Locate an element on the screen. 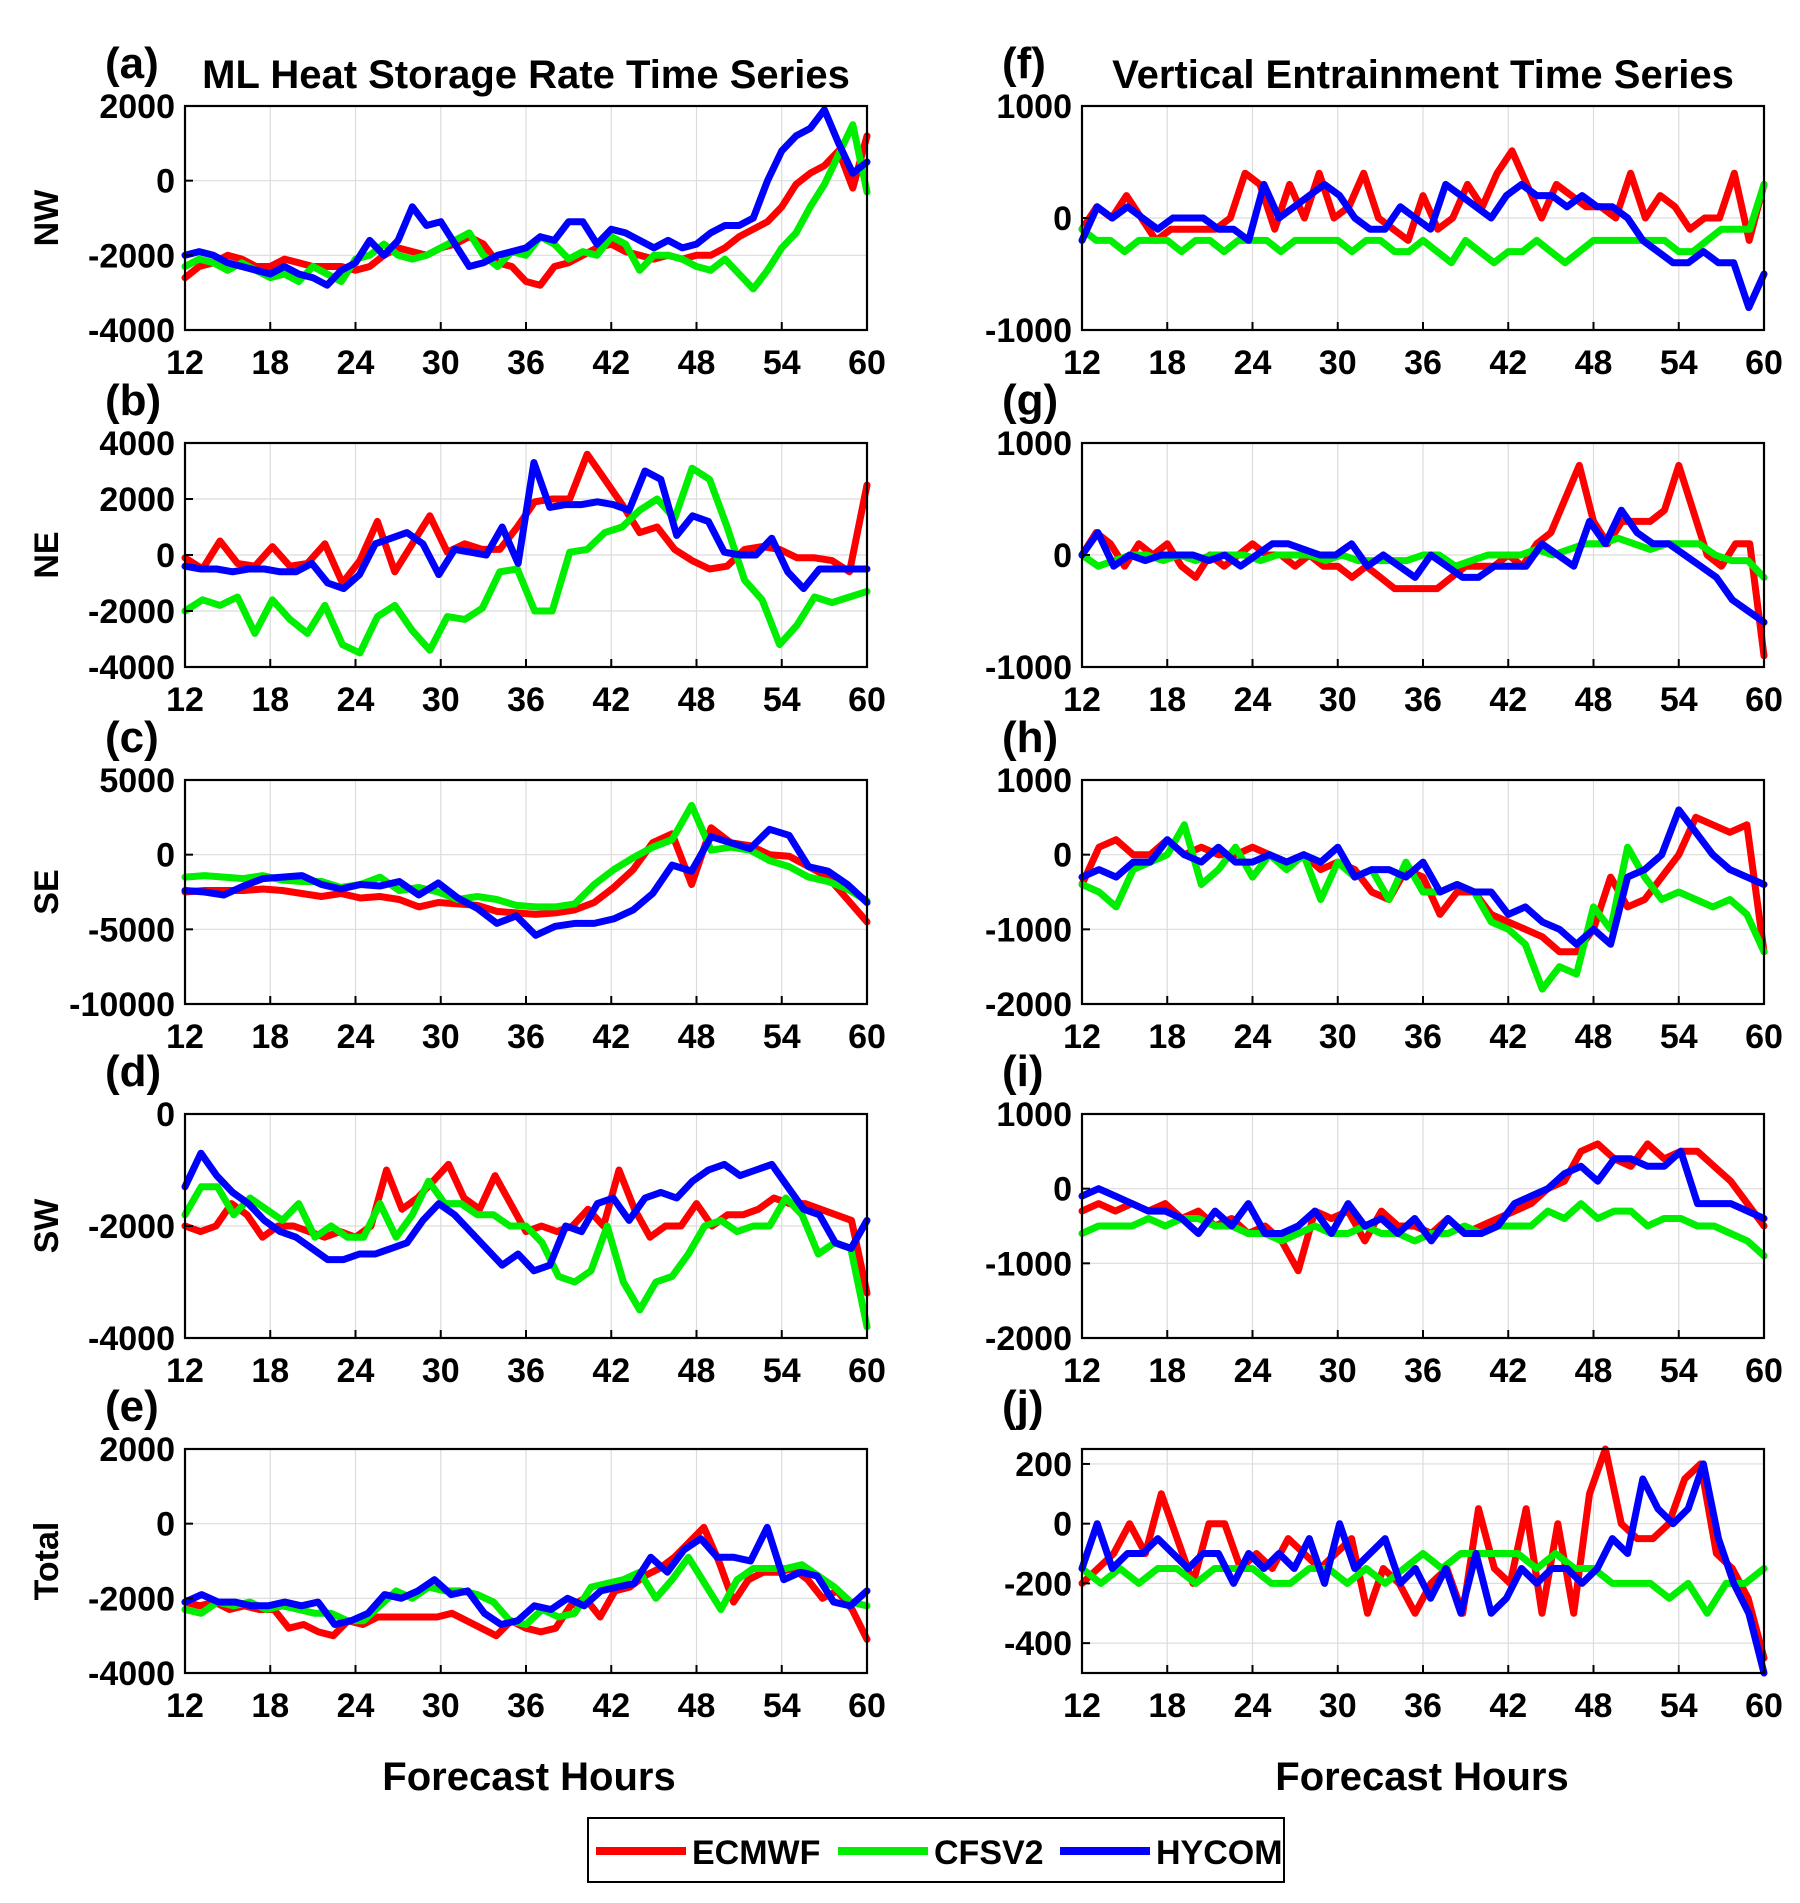  panel-j: 12 18 24 30 36 42 48 54 60 200 0 -200 -400 (j) is located at coordinates (1392, 1553).